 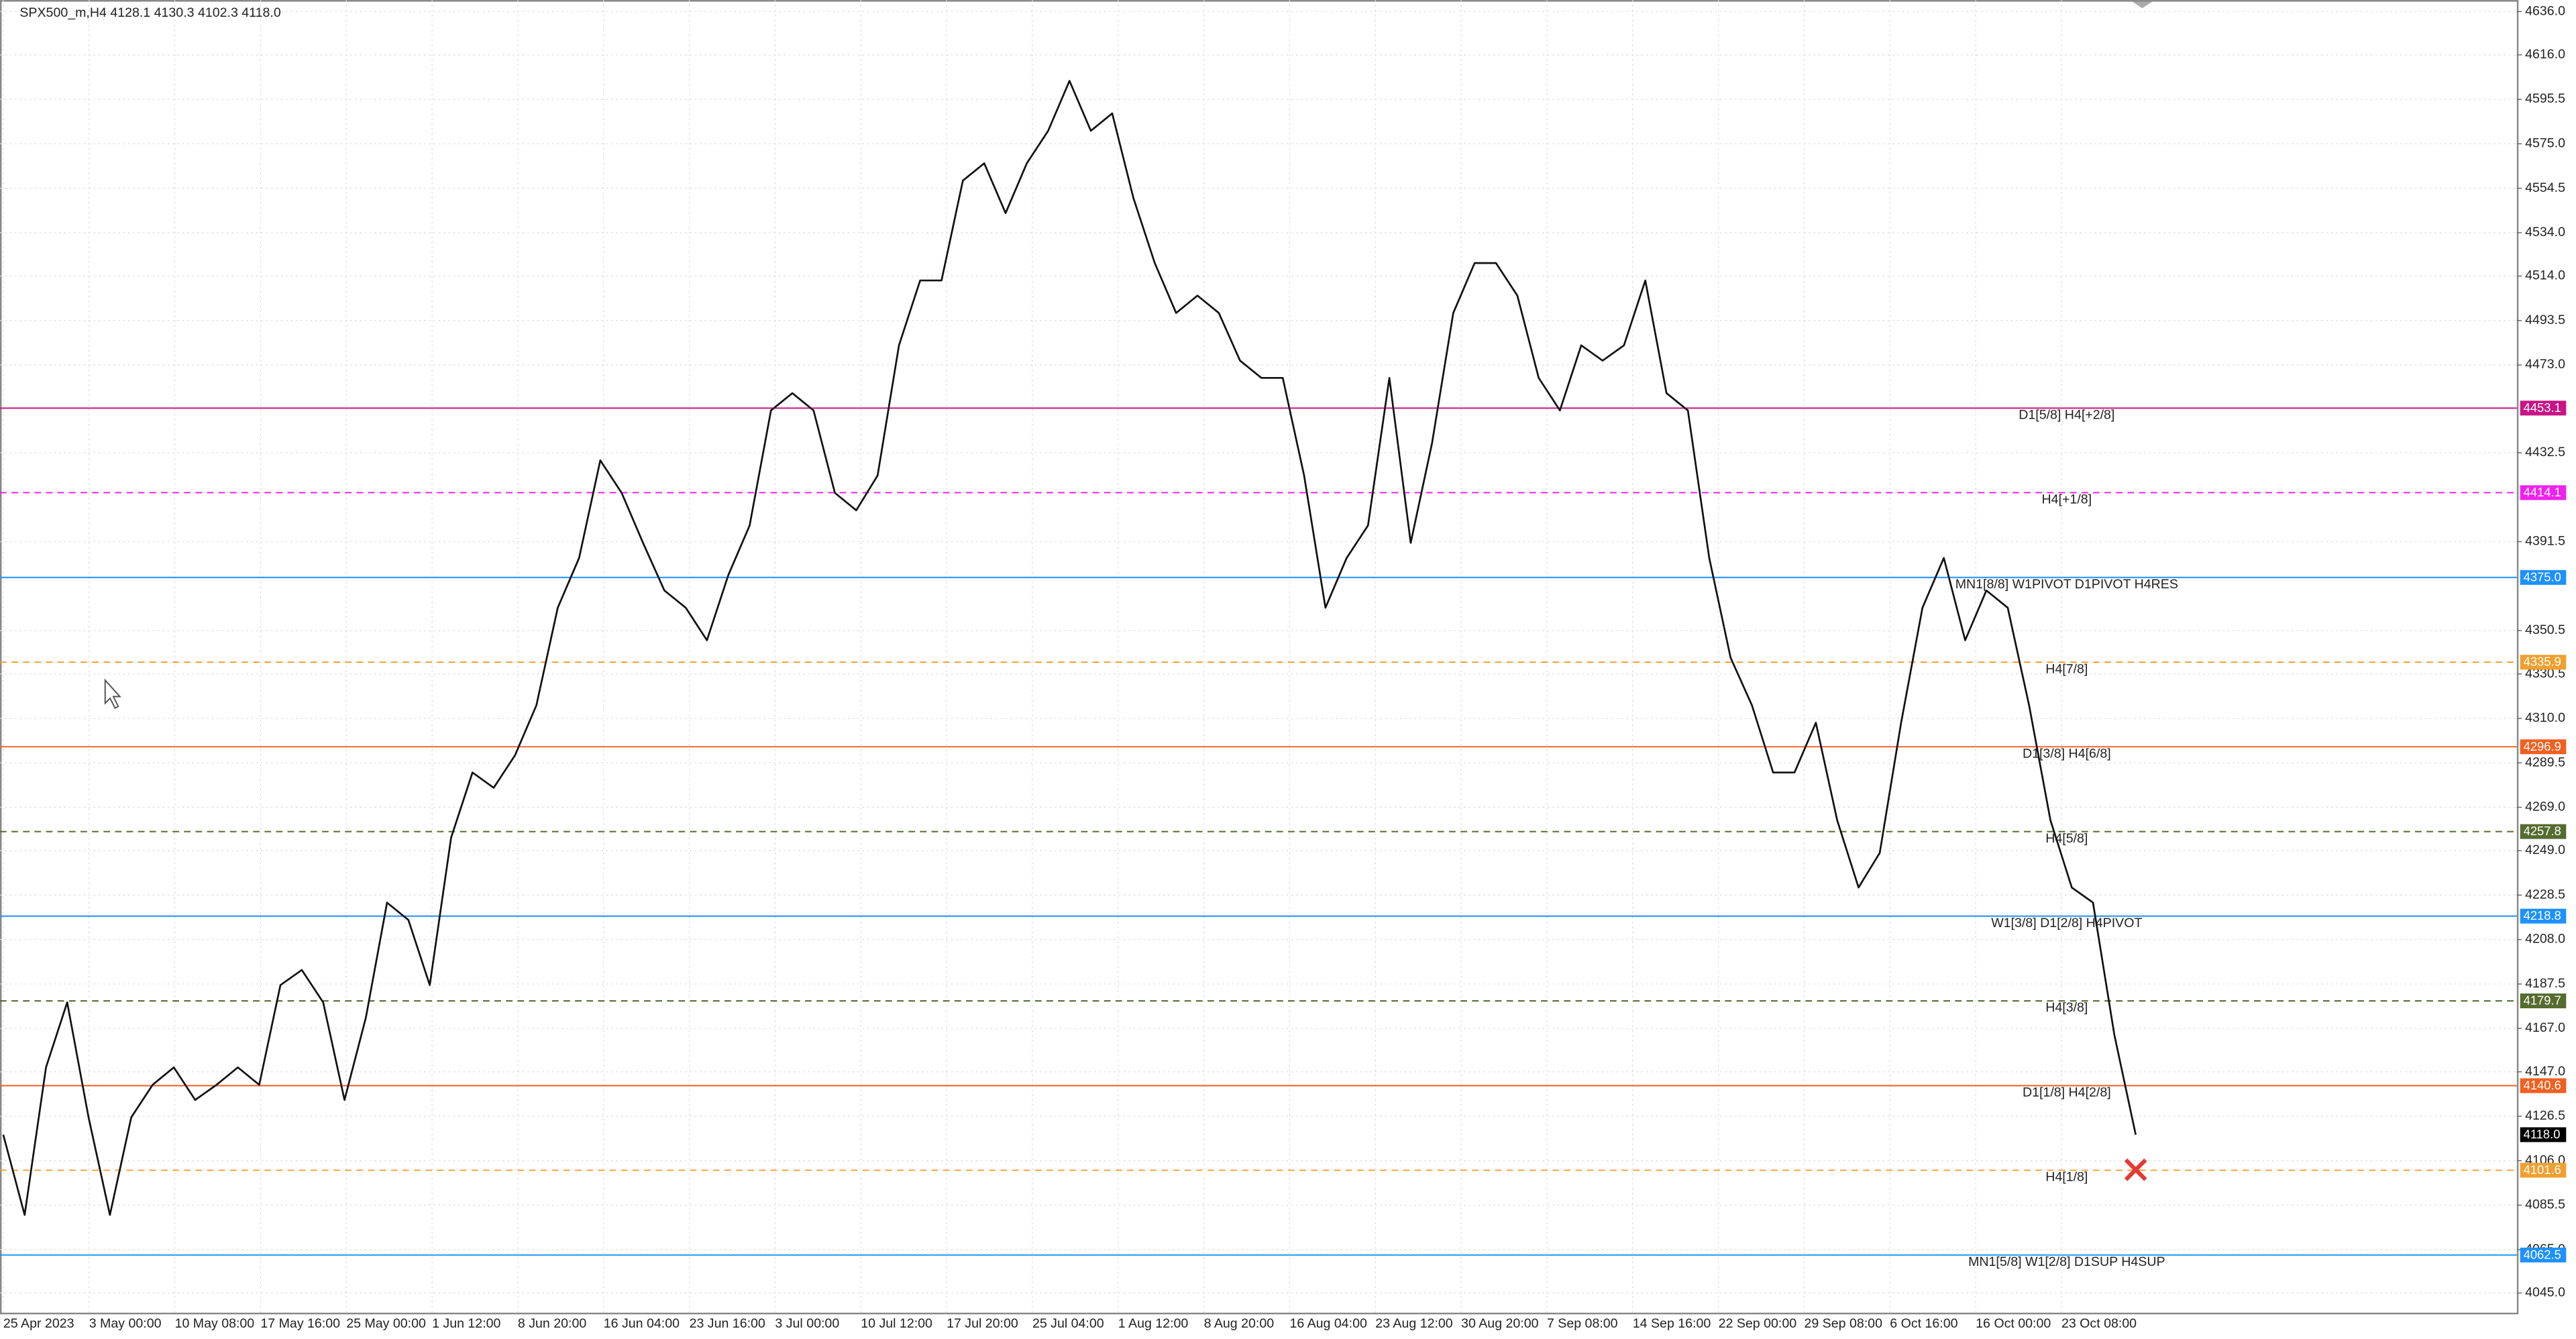 I want to click on y-tick-label: 4514.0, so click(x=2545, y=275).